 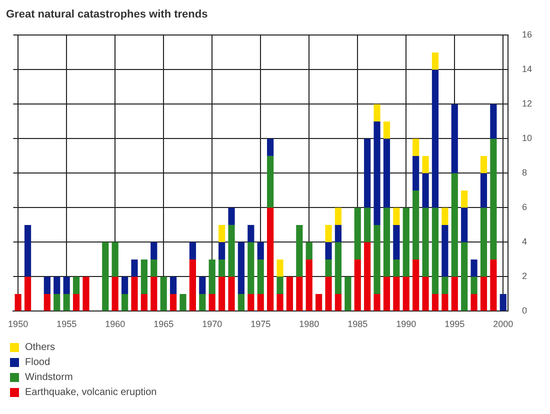 What do you see at coordinates (91, 392) in the screenshot?
I see `legend-label: Earthquake, volcanic eruption` at bounding box center [91, 392].